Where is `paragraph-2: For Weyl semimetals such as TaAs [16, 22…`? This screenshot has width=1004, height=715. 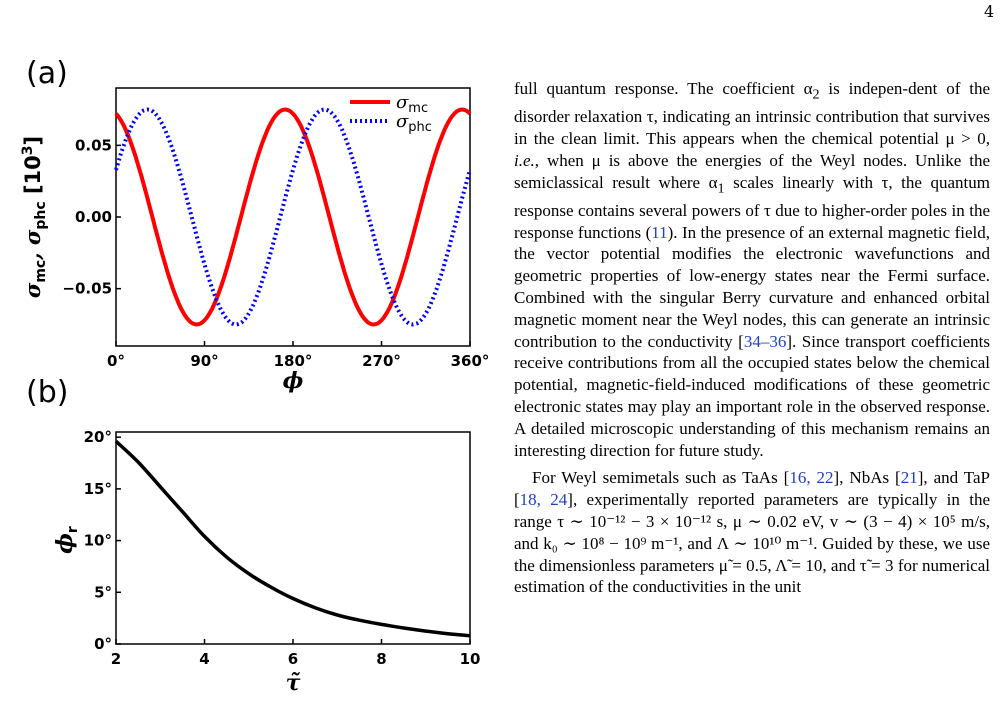 paragraph-2: For Weyl semimetals such as TaAs [16, 22… is located at coordinates (752, 532).